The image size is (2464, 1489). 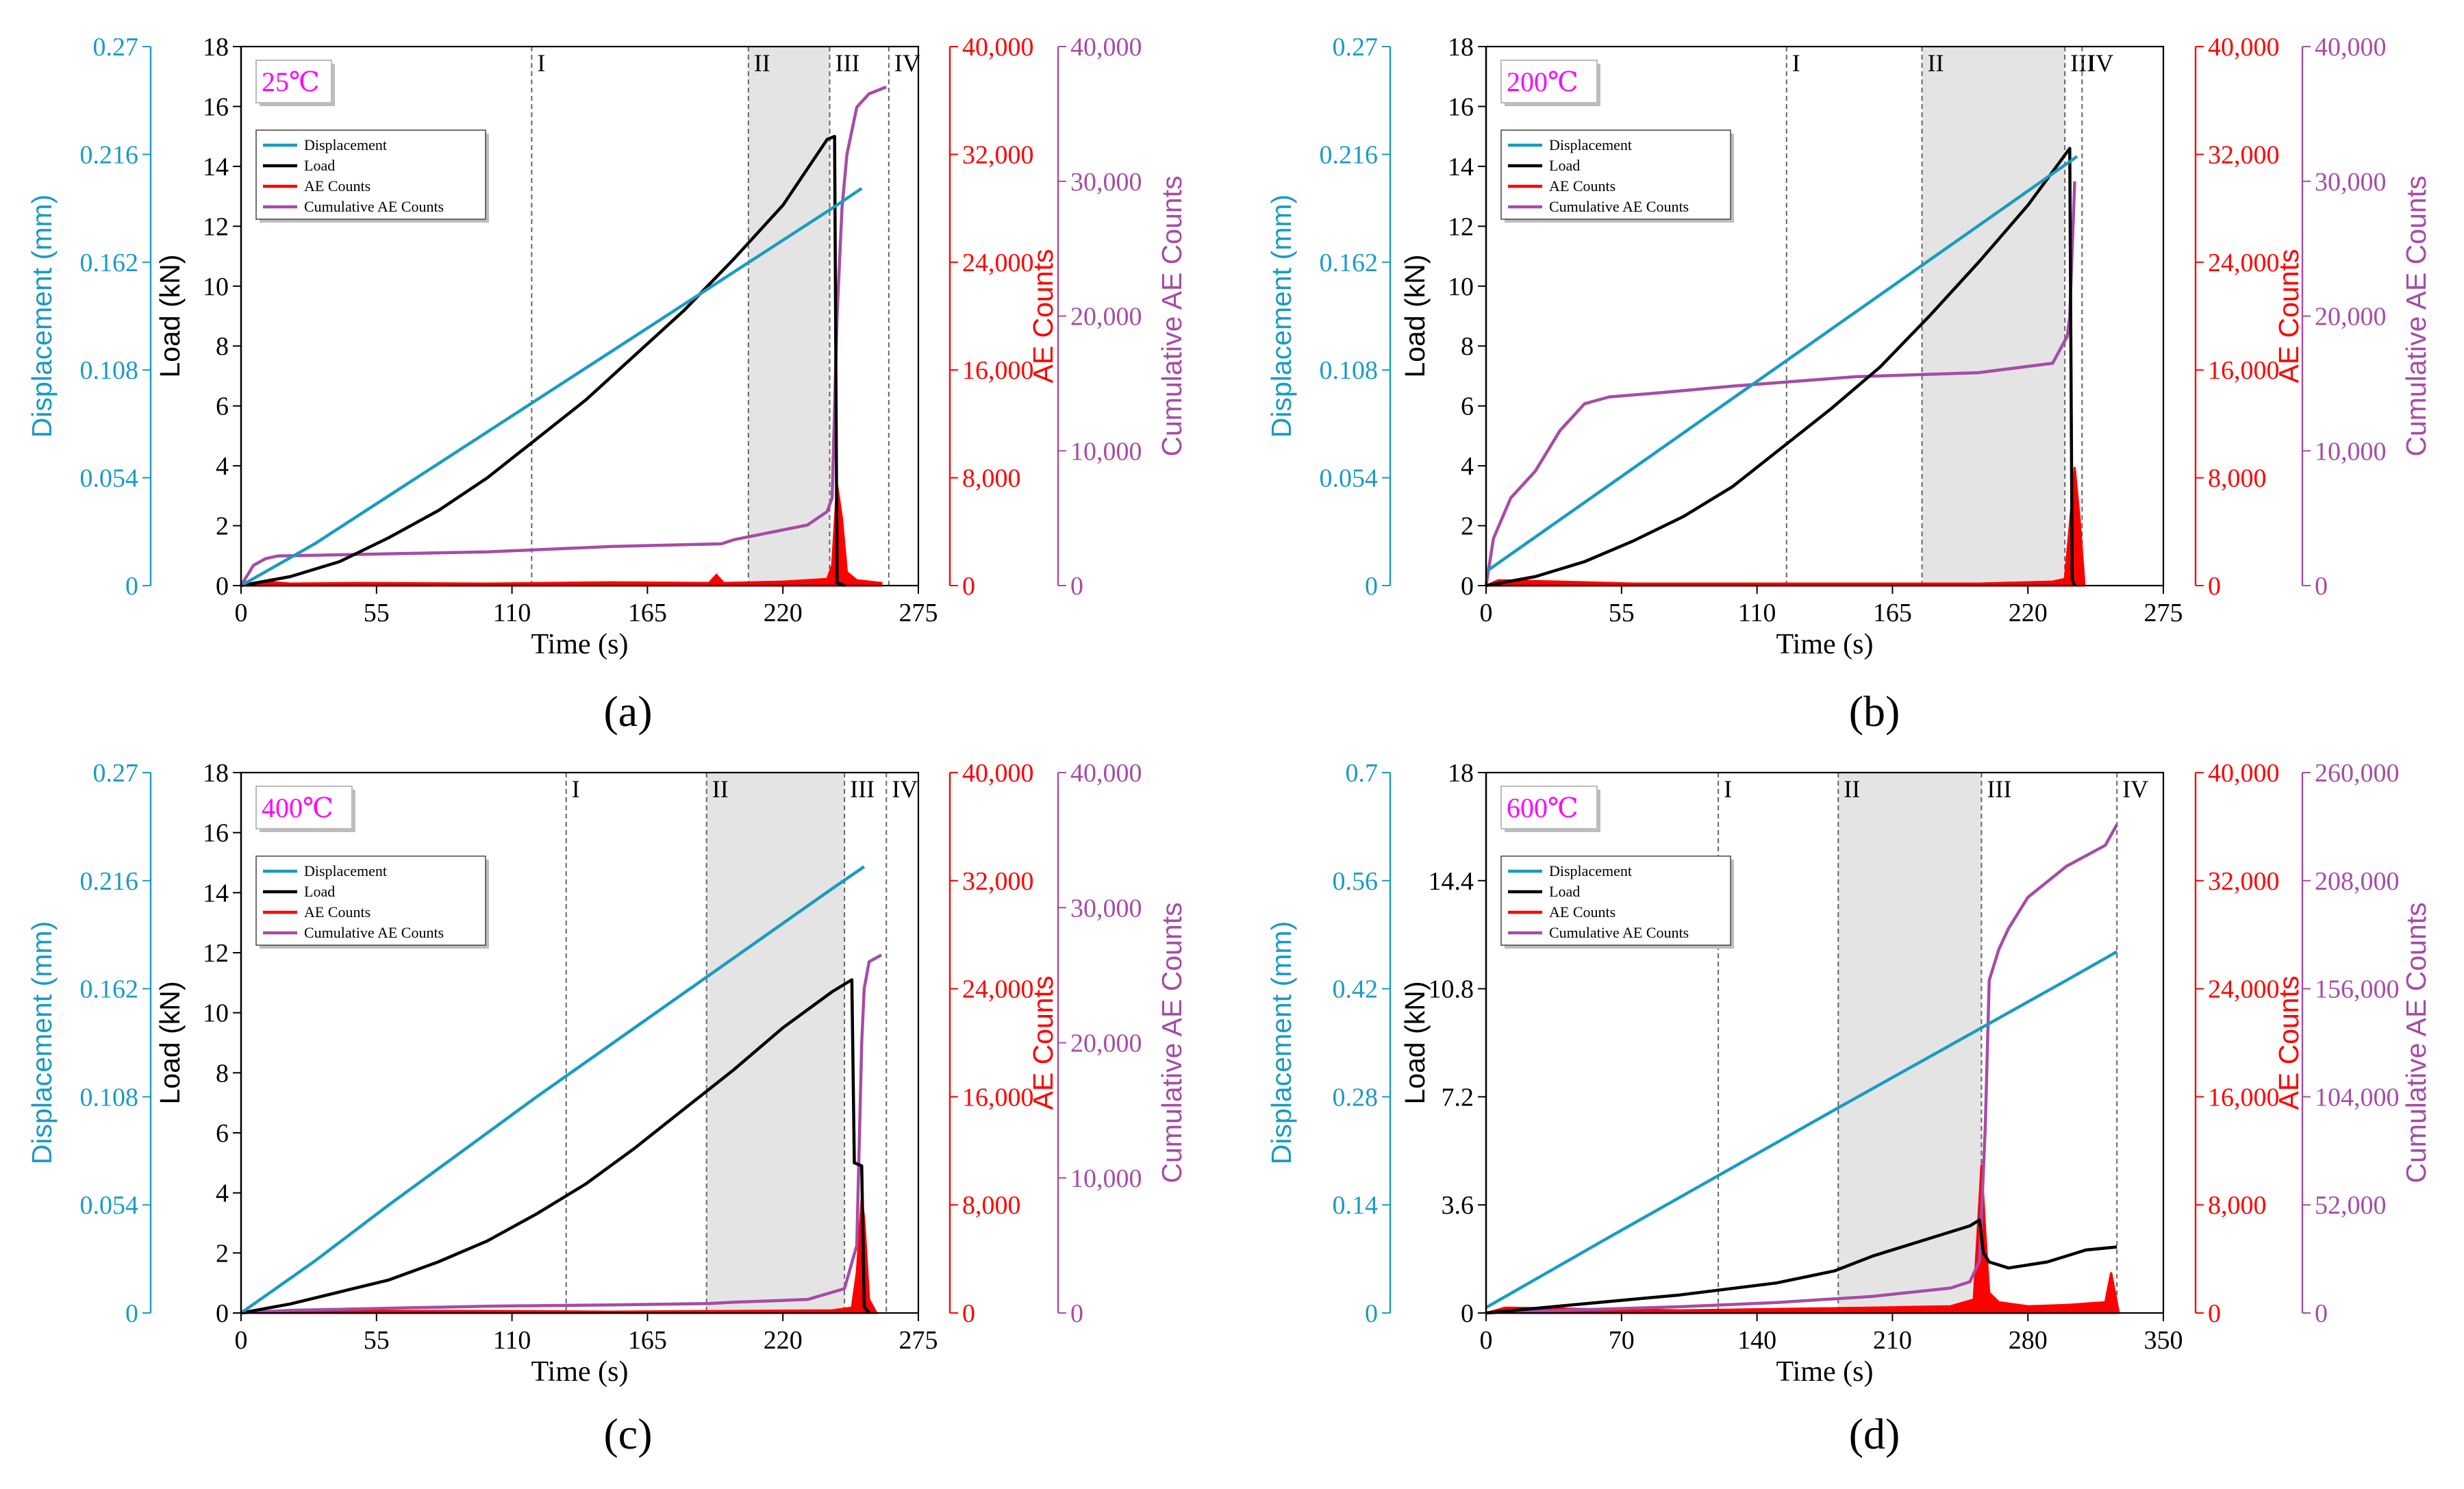 I want to click on cumulative-tick-label: 20,000, so click(x=1106, y=317).